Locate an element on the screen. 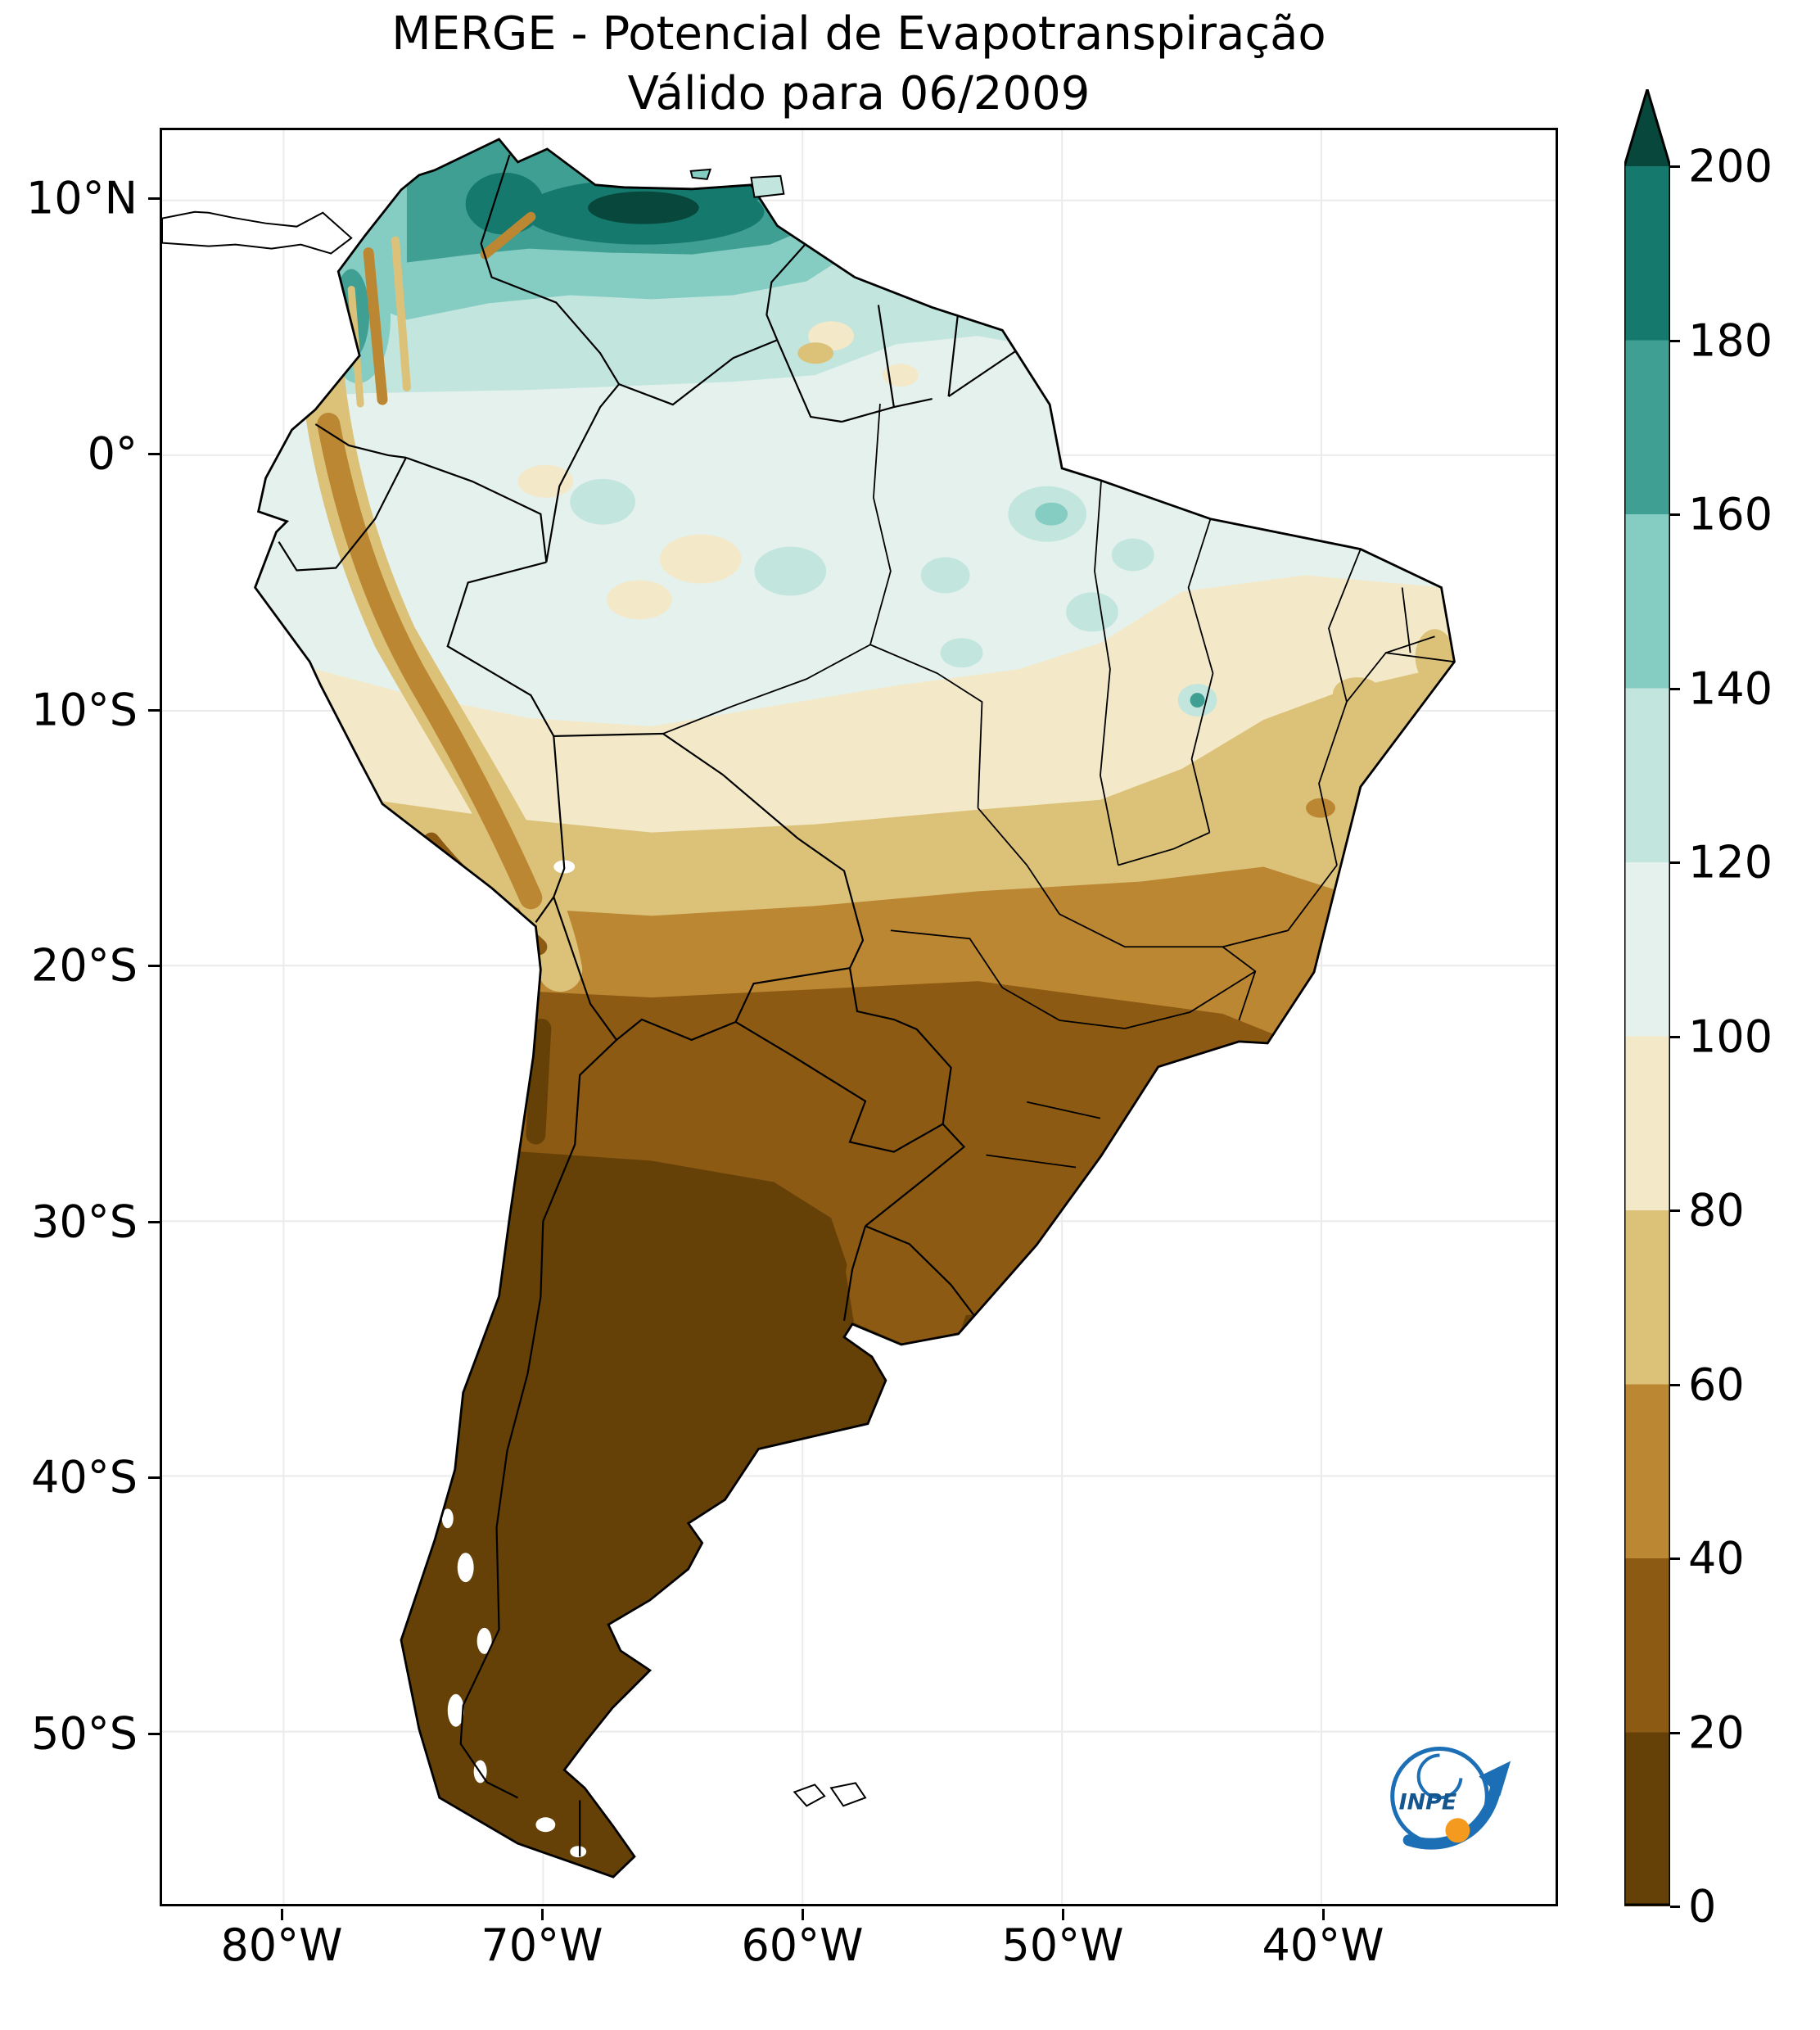 Image resolution: width=1820 pixels, height=2030 pixels. inpe-logo-inner-swirl is located at coordinates (1439, 1776).